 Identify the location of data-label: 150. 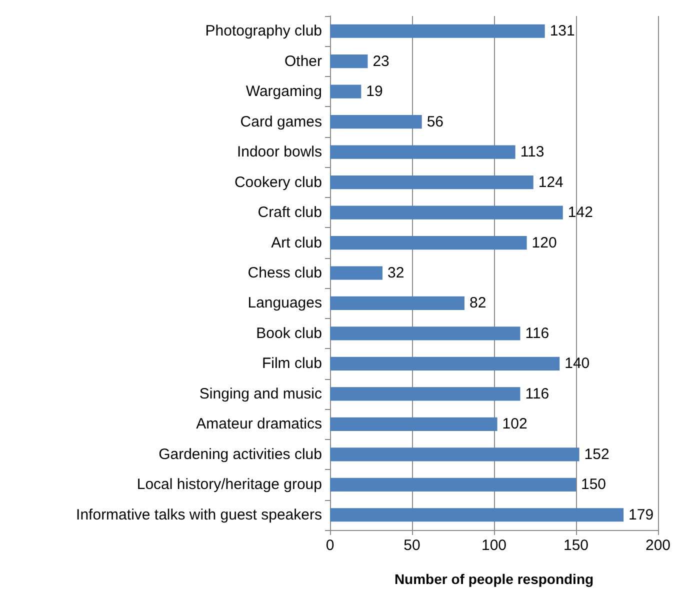
(593, 485).